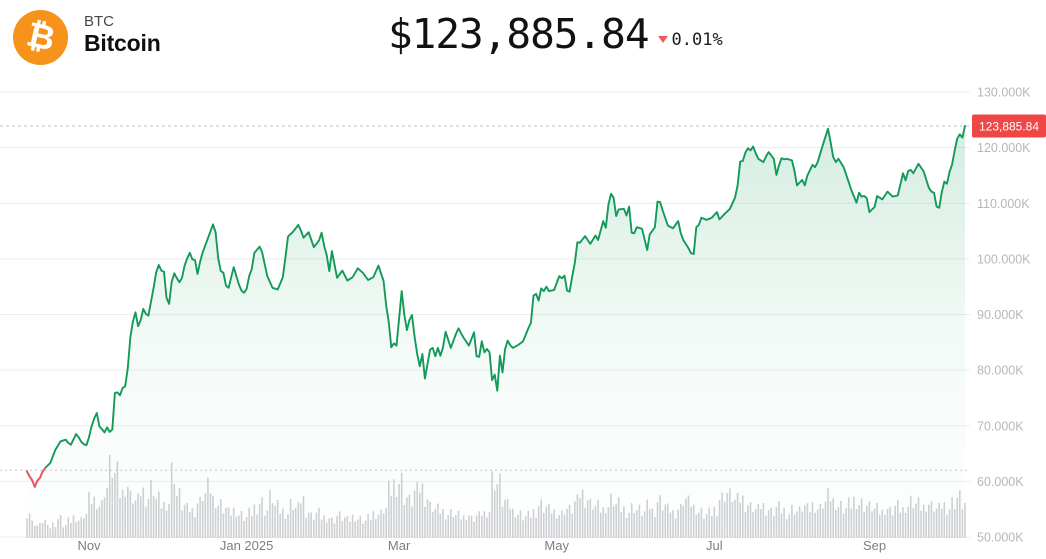  What do you see at coordinates (399, 545) in the screenshot?
I see `x-axis-tick-label: Mar` at bounding box center [399, 545].